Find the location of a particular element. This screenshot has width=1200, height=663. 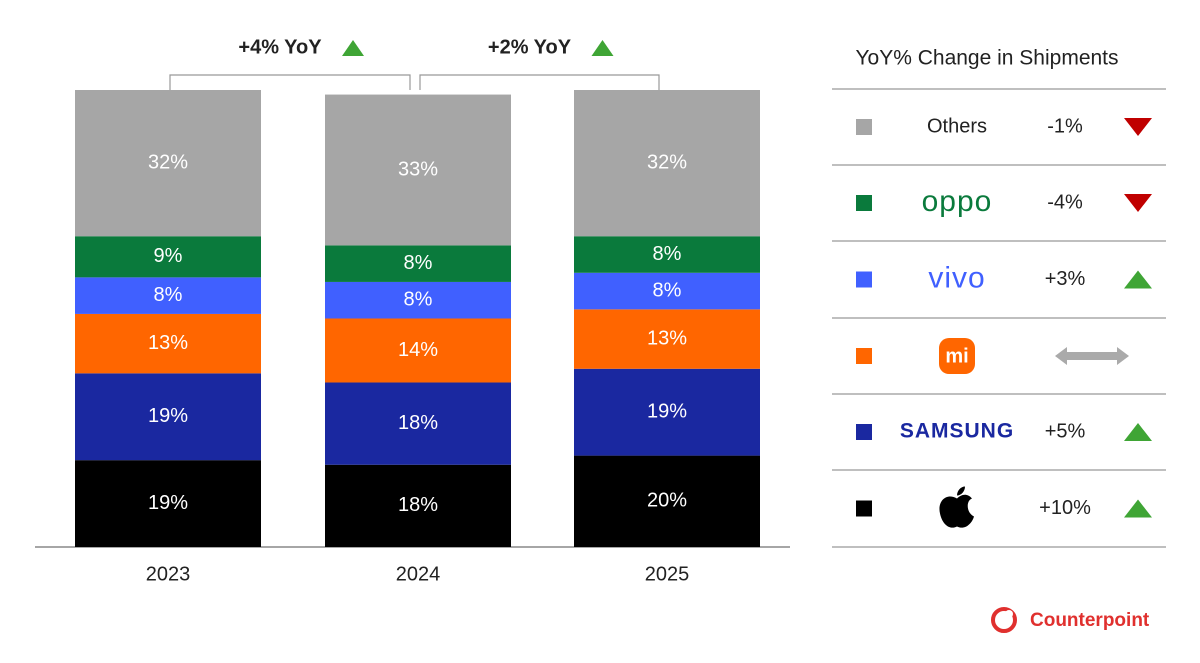

legend-label: Others is located at coordinates (957, 126).